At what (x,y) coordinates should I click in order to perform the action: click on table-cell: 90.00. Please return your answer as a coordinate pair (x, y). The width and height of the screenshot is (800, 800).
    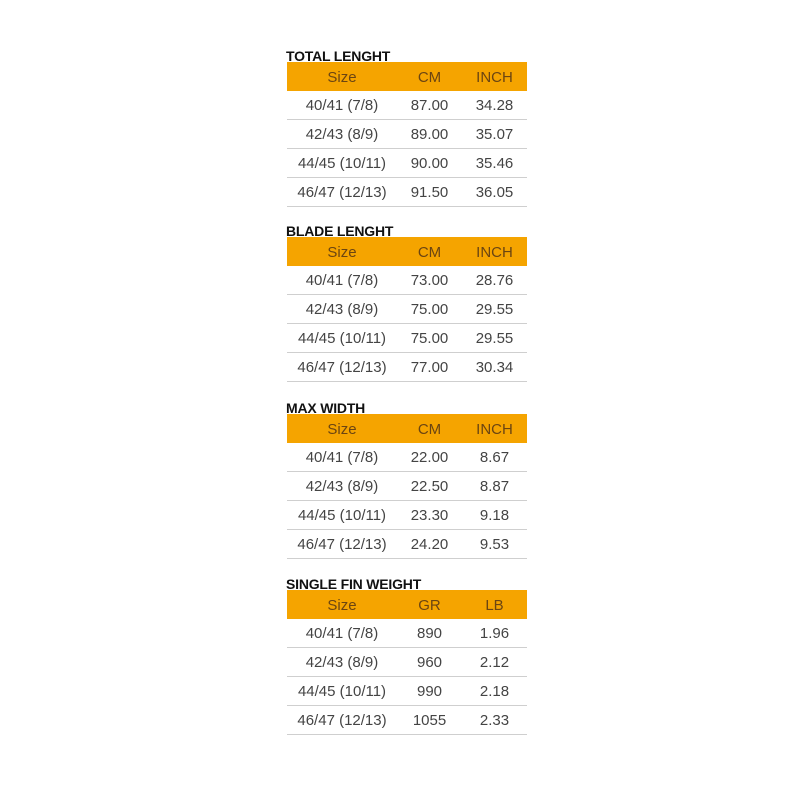
    Looking at the image, I should click on (429, 163).